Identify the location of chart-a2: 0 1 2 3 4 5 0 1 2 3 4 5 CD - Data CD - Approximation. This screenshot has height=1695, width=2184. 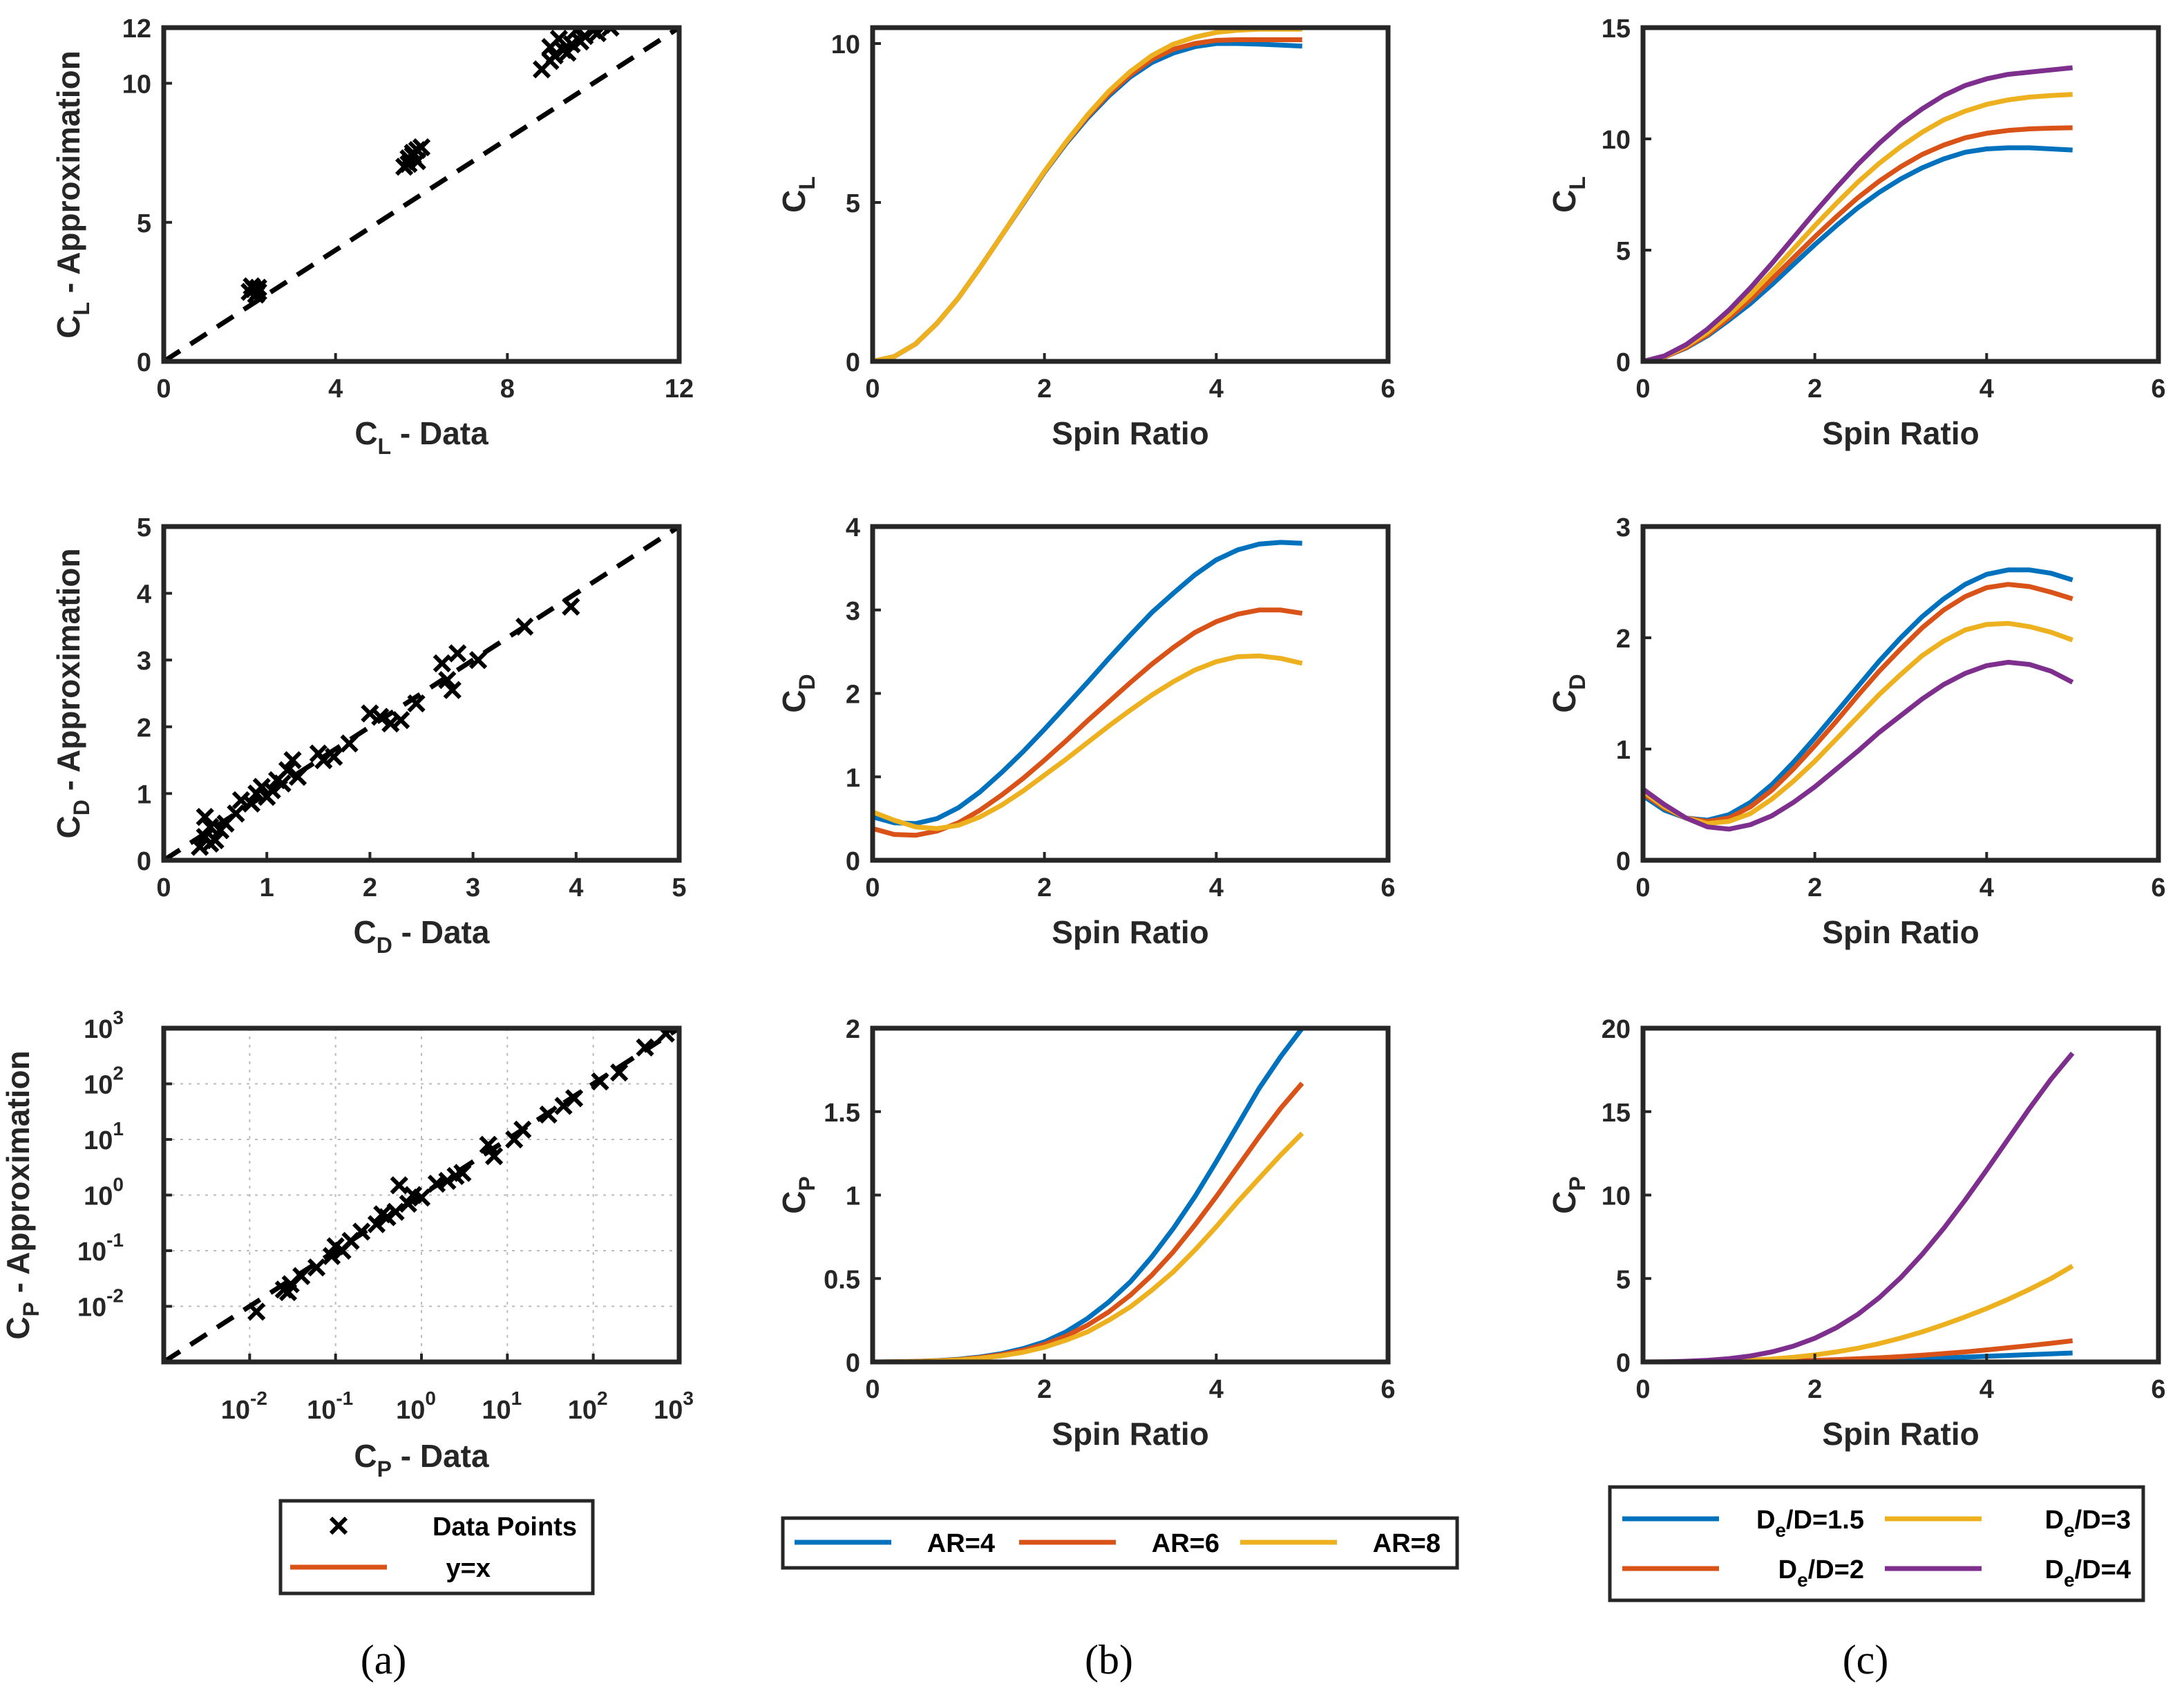
(368, 735).